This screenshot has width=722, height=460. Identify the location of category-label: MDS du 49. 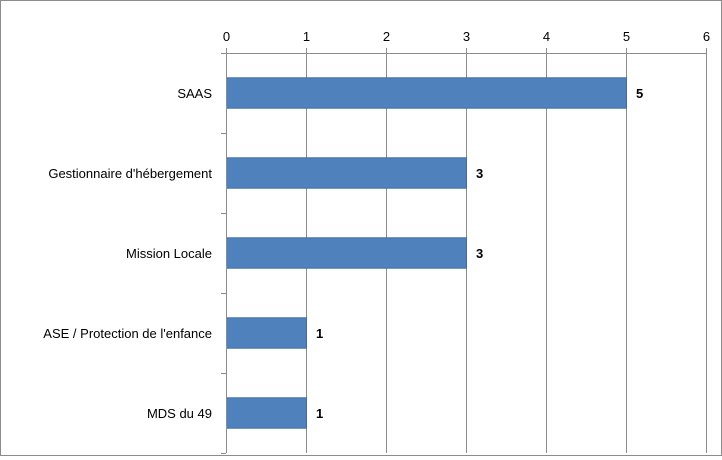
(179, 413).